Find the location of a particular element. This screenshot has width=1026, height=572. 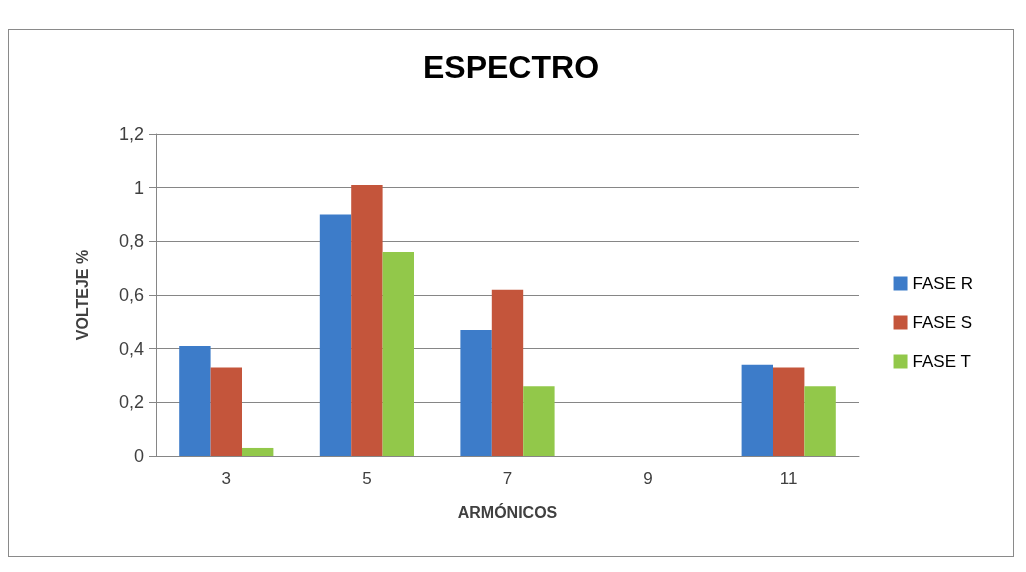

legend-label: FASE T is located at coordinates (941, 361).